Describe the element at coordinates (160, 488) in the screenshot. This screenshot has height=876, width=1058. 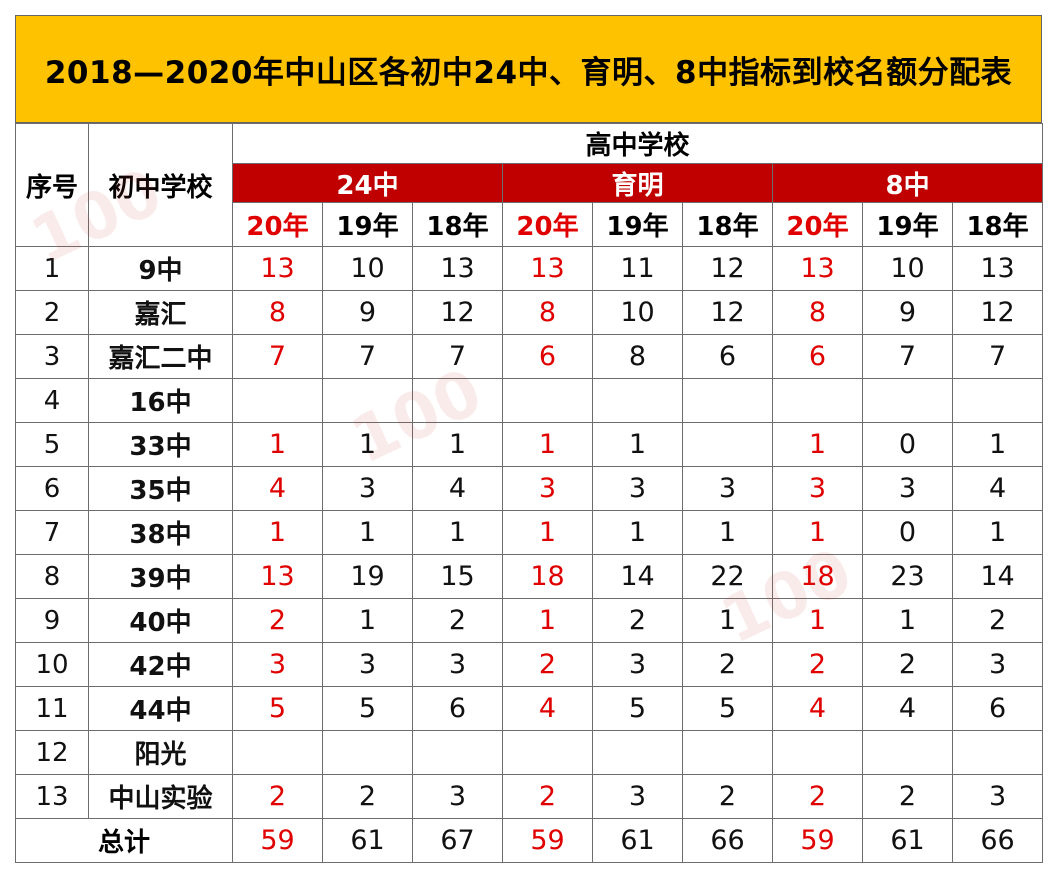
I see `junior-school-name: 35中` at that location.